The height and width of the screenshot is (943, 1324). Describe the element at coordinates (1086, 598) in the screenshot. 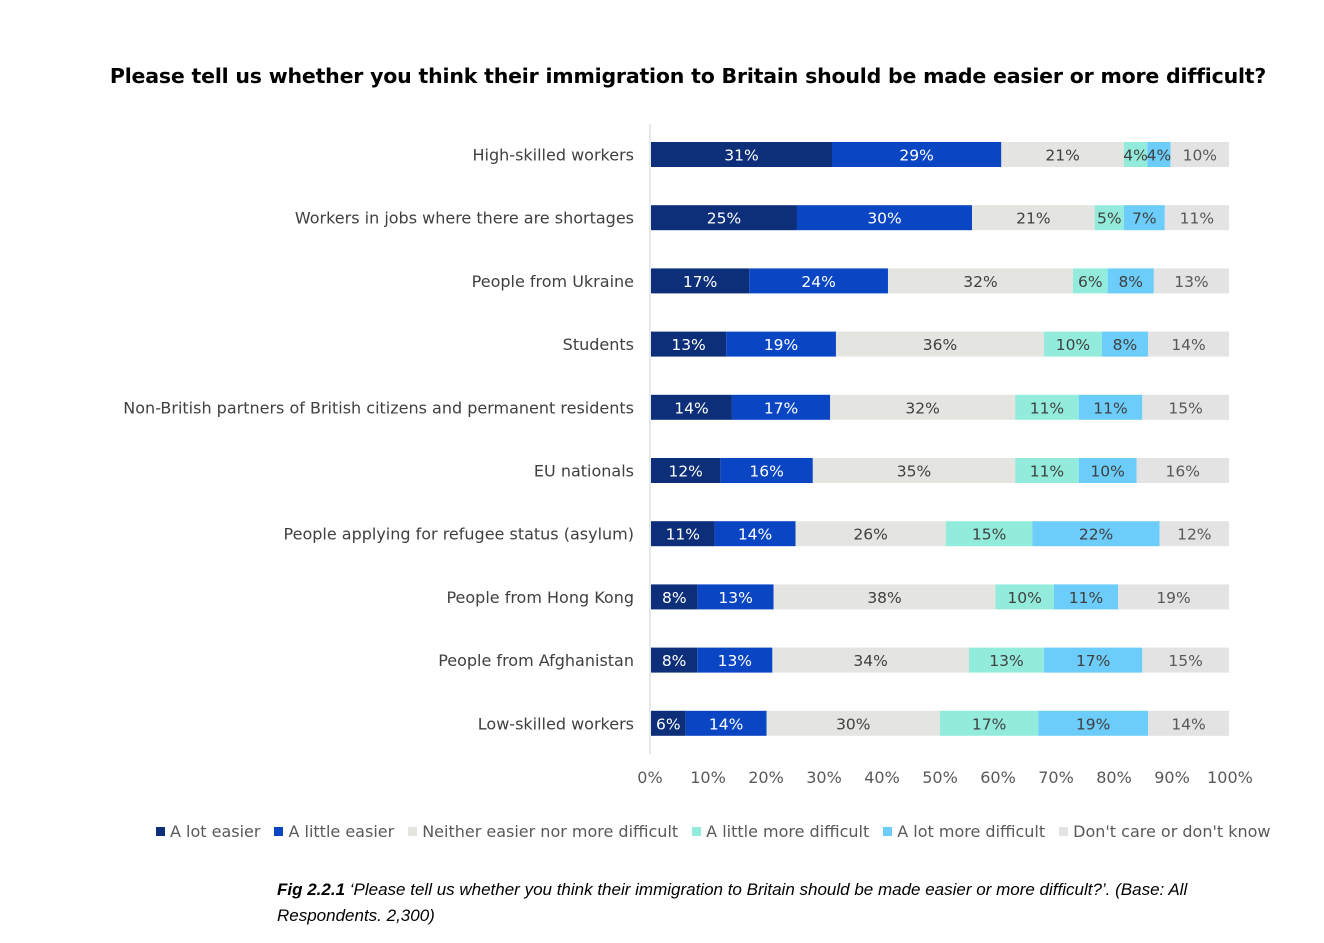

I see `data-label-people-from-hong-kong-a-lot-more-difficult: 11%` at that location.